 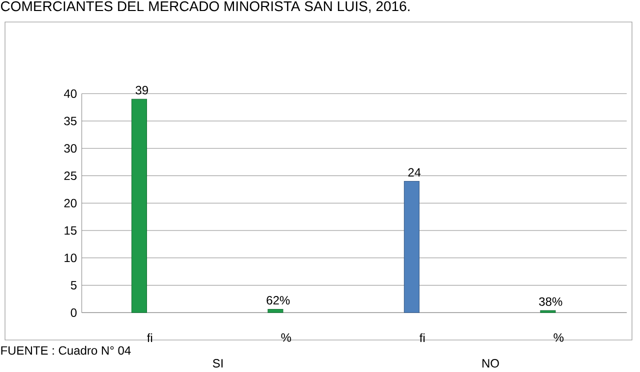 I want to click on y-tick-label: 15, so click(x=70, y=230).